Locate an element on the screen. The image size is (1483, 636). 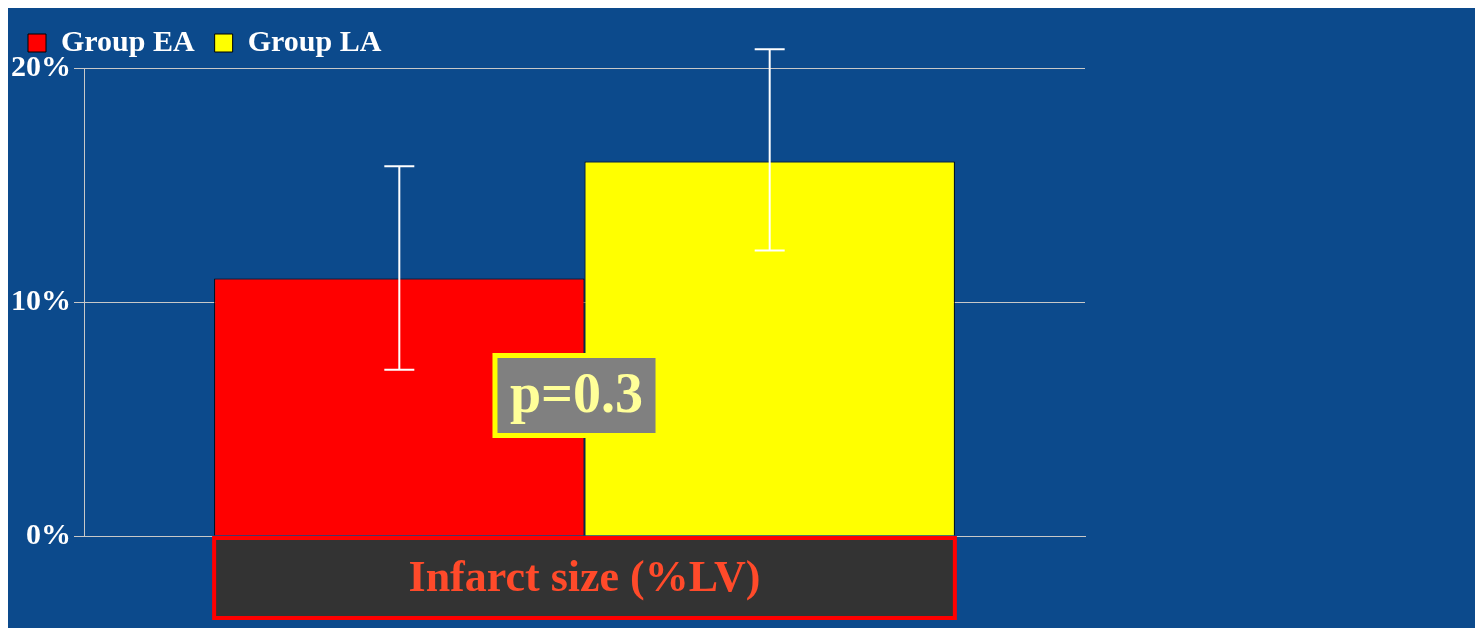
annotation: p=0.3 is located at coordinates (576, 393).